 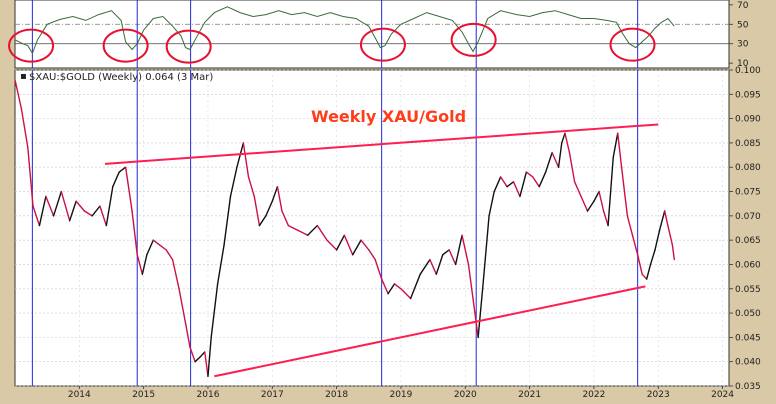 I want to click on oscillator-line, so click(x=344, y=30).